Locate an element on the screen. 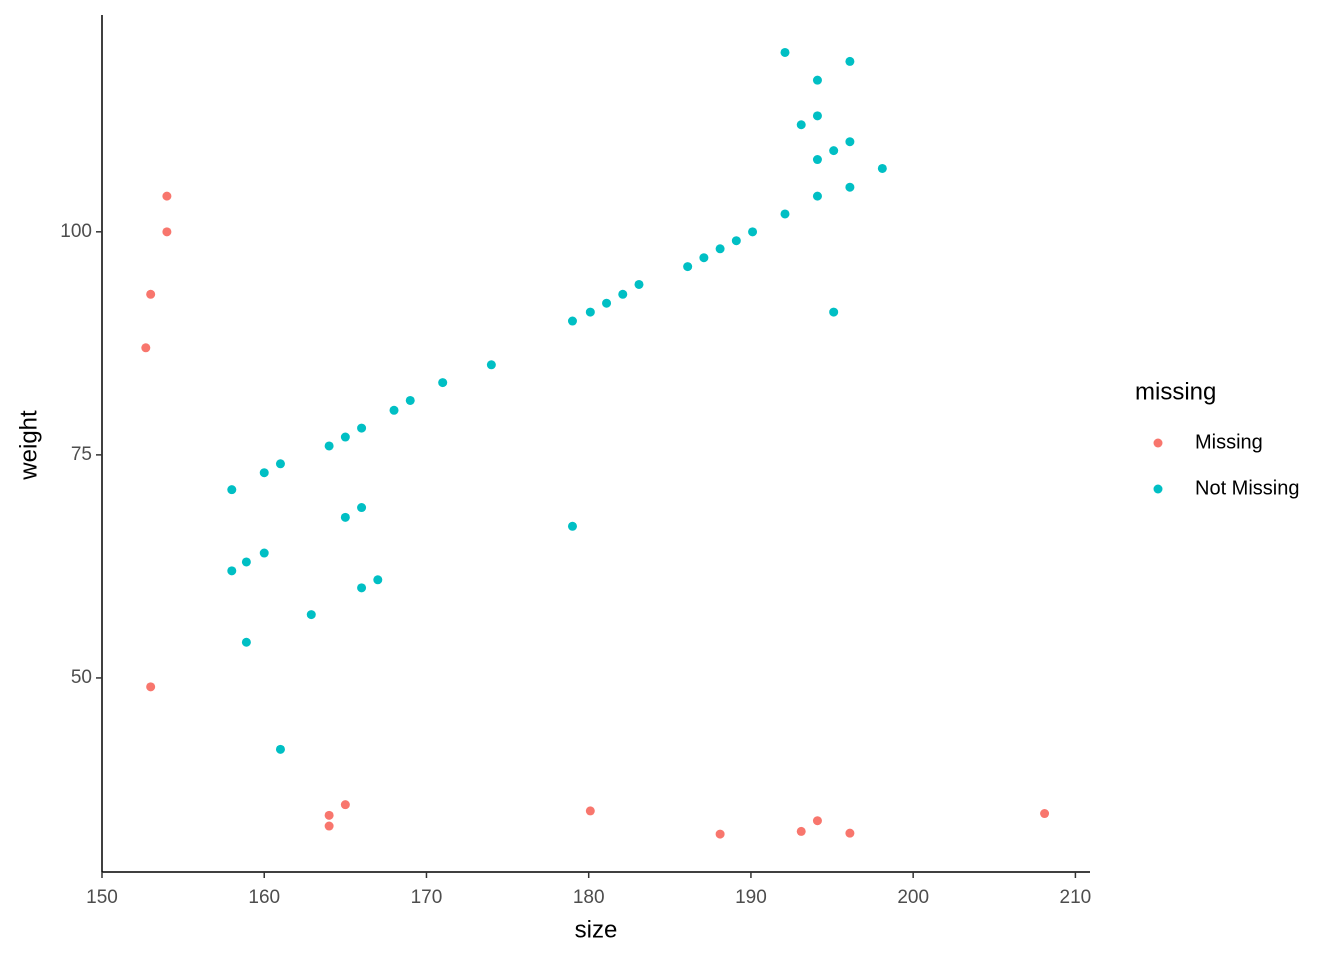 The height and width of the screenshot is (960, 1344). x-tick-label: 170 is located at coordinates (427, 897).